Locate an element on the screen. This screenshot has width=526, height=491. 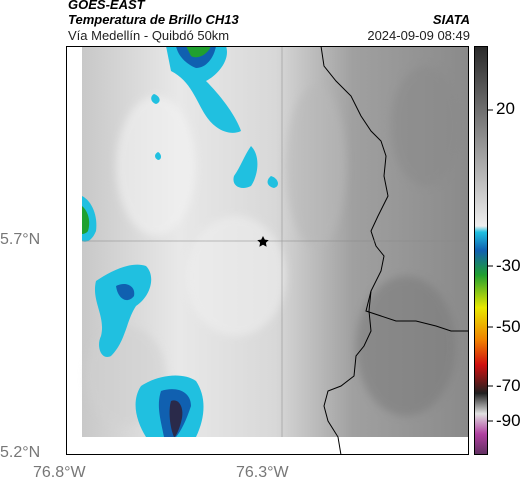
lat-tick-label: 5.7°N is located at coordinates (20, 239).